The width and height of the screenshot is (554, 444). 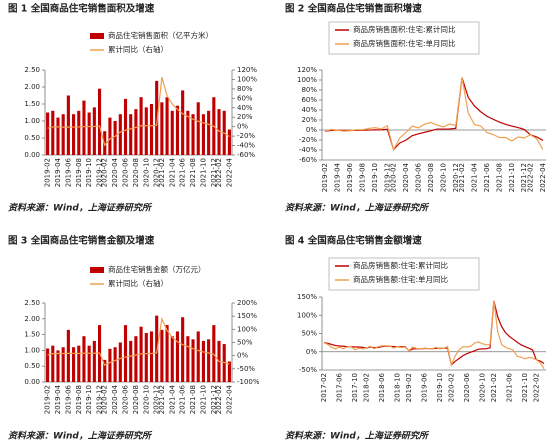 What do you see at coordinates (307, 70) in the screenshot?
I see `y-tick-label: 120%` at bounding box center [307, 70].